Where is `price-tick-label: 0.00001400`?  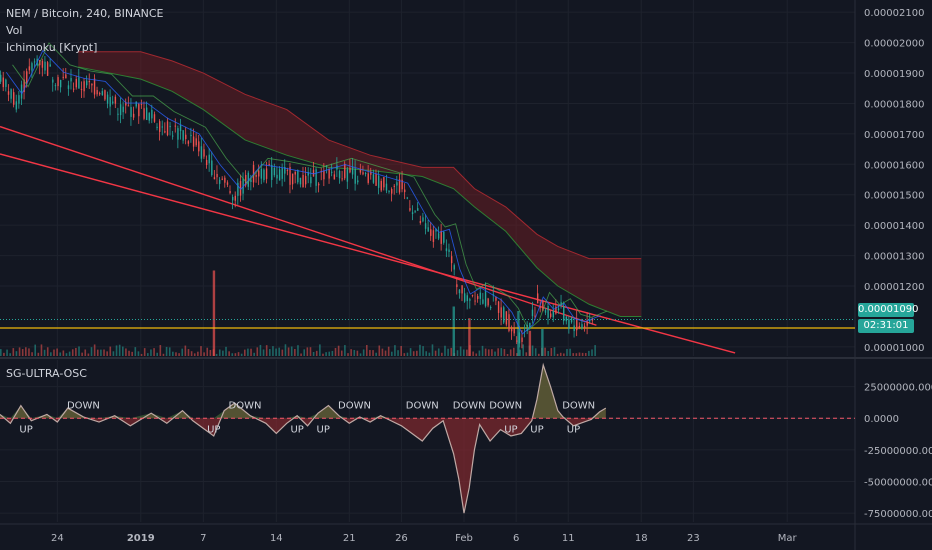 price-tick-label: 0.00001400 is located at coordinates (894, 226).